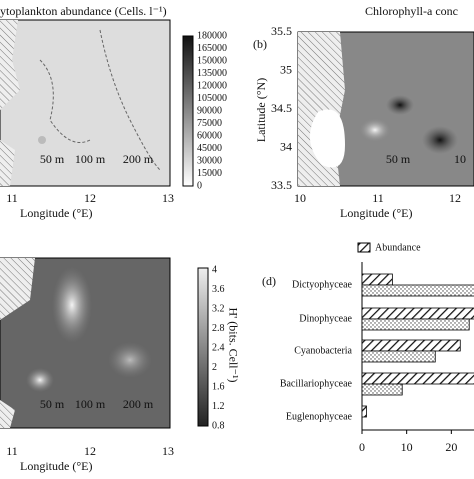 The image size is (474, 479). I want to click on map-title: ytoplankton abundance (Cells. l⁻¹), so click(83, 11).